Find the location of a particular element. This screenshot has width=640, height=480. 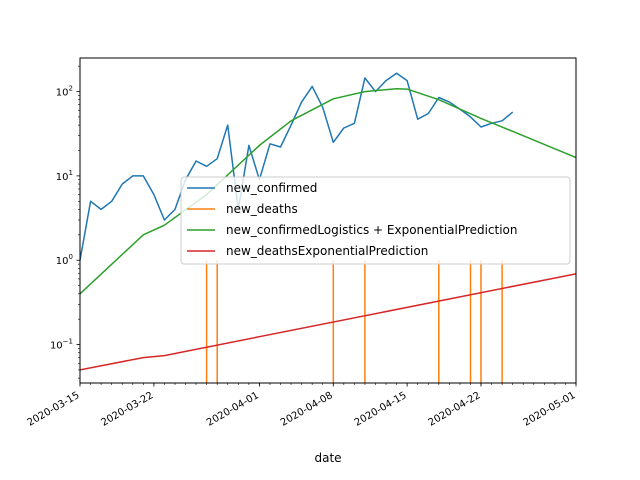

x-tick-label: 2020-05-01 is located at coordinates (550, 409).